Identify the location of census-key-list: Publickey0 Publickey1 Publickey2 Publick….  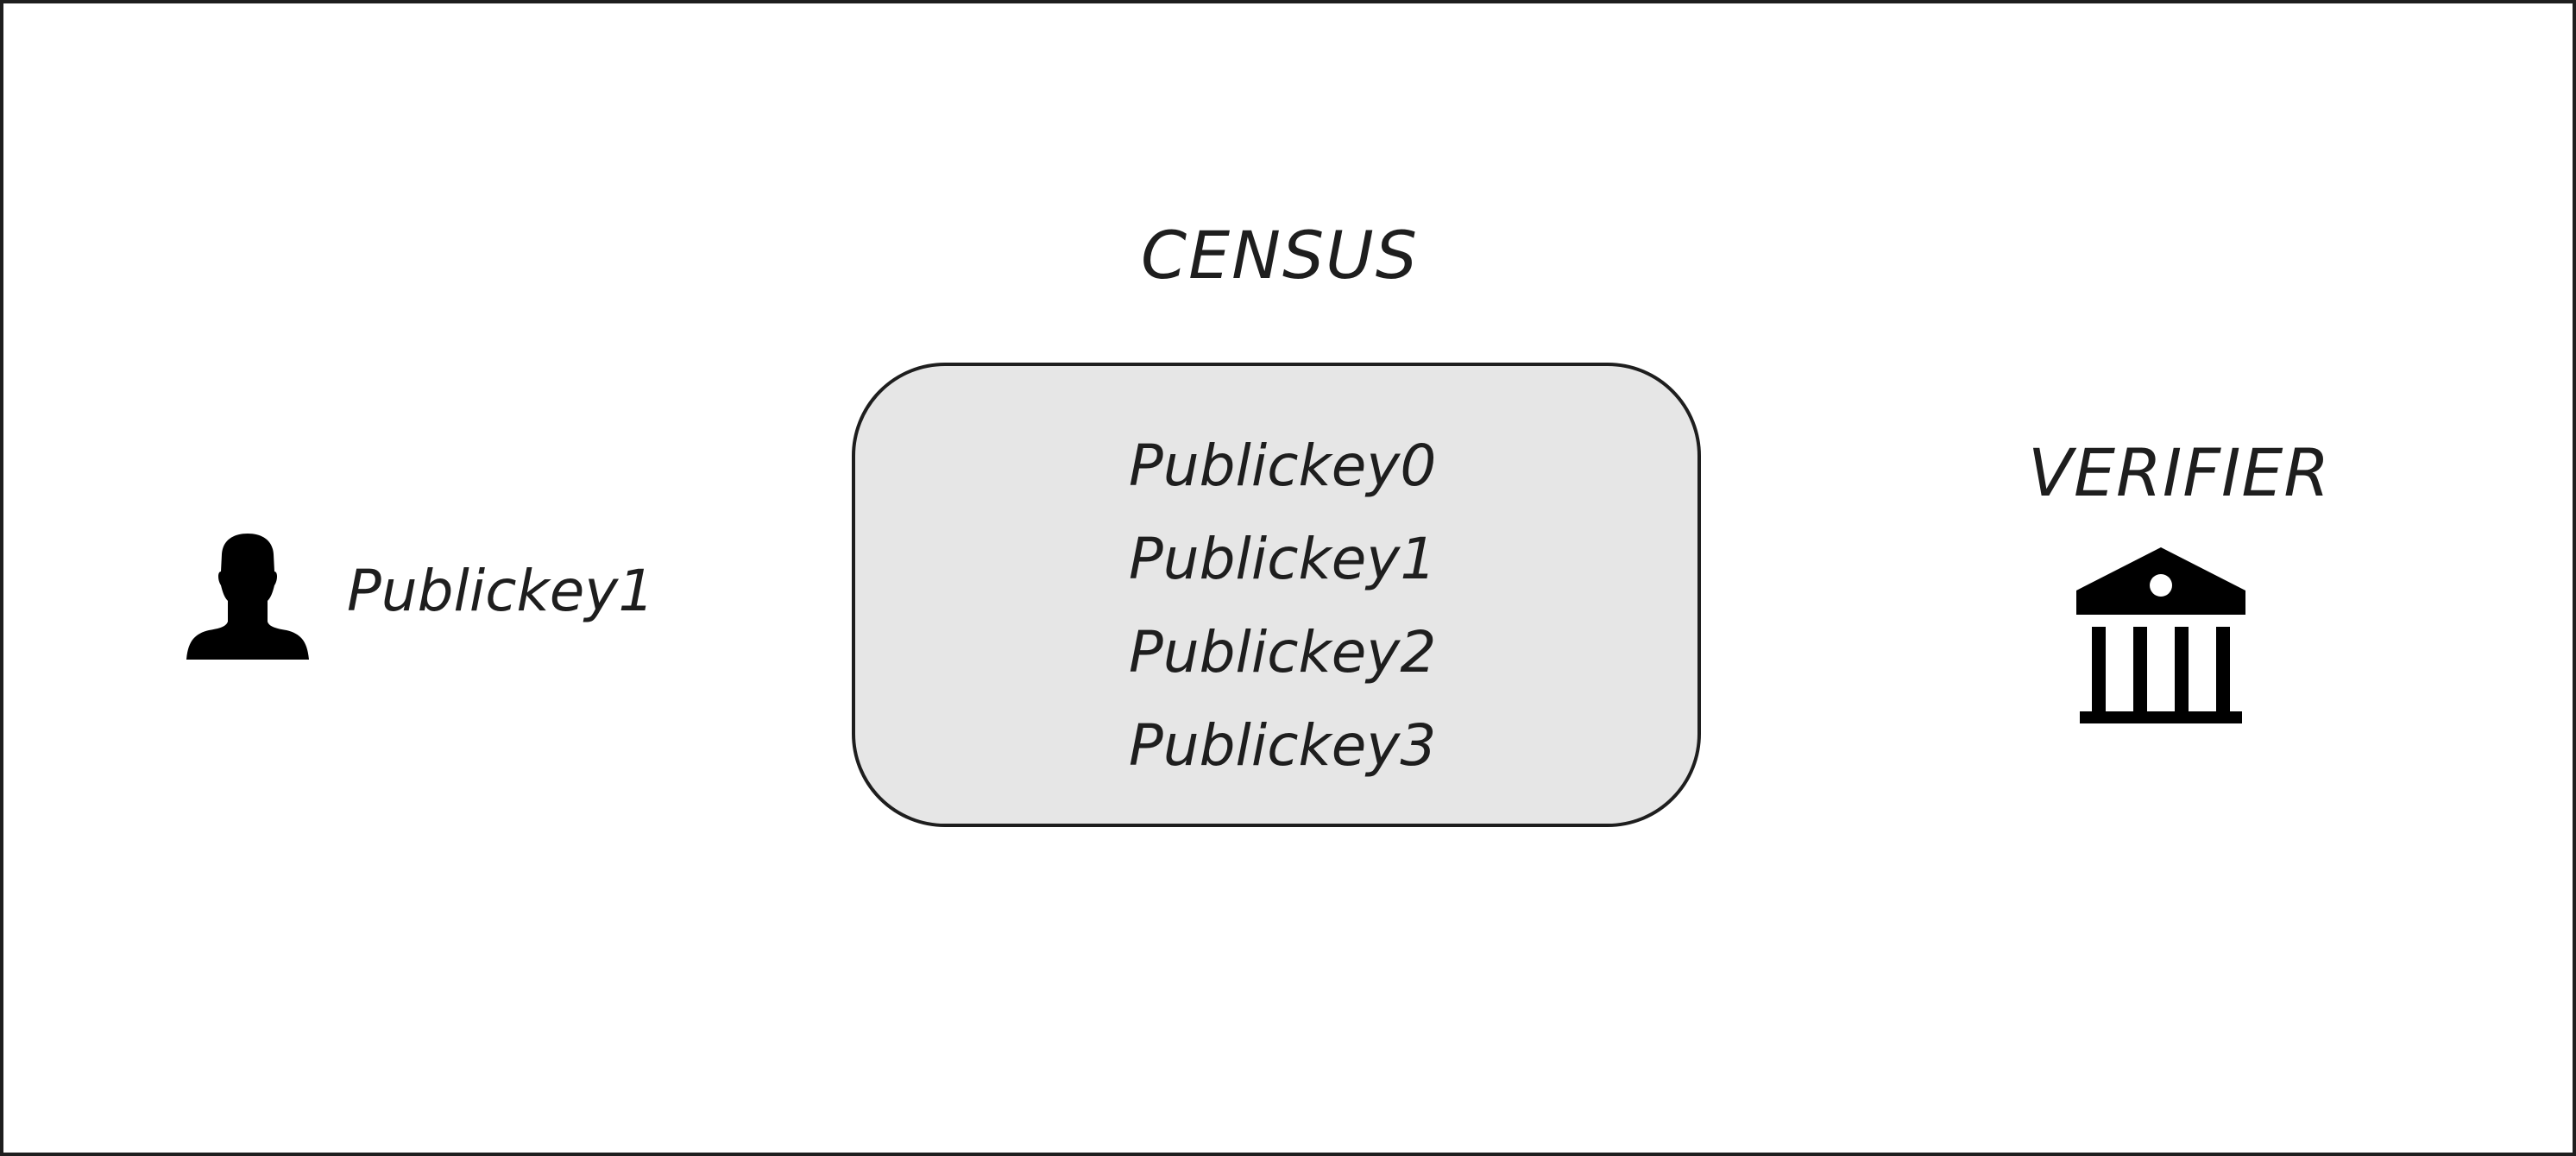
(1282, 606).